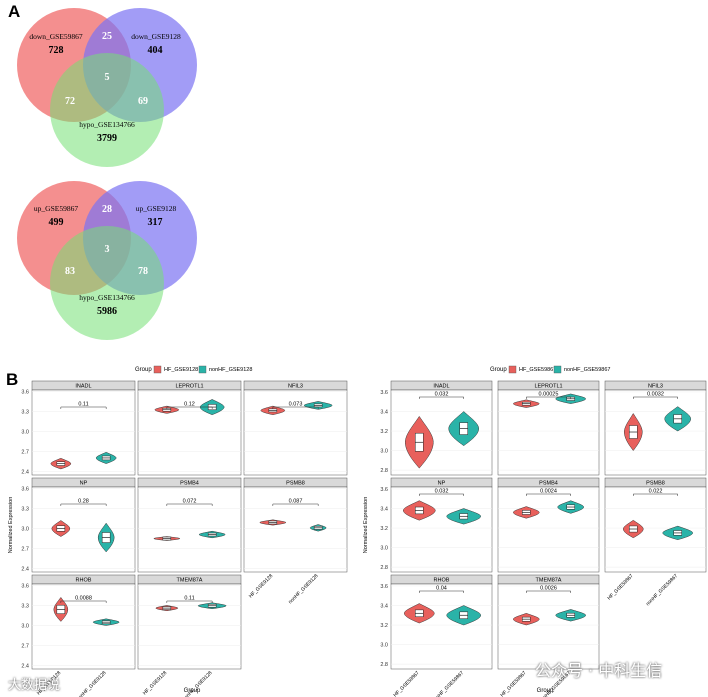  Describe the element at coordinates (548, 589) in the screenshot. I see `p-value: 0.0026` at that location.